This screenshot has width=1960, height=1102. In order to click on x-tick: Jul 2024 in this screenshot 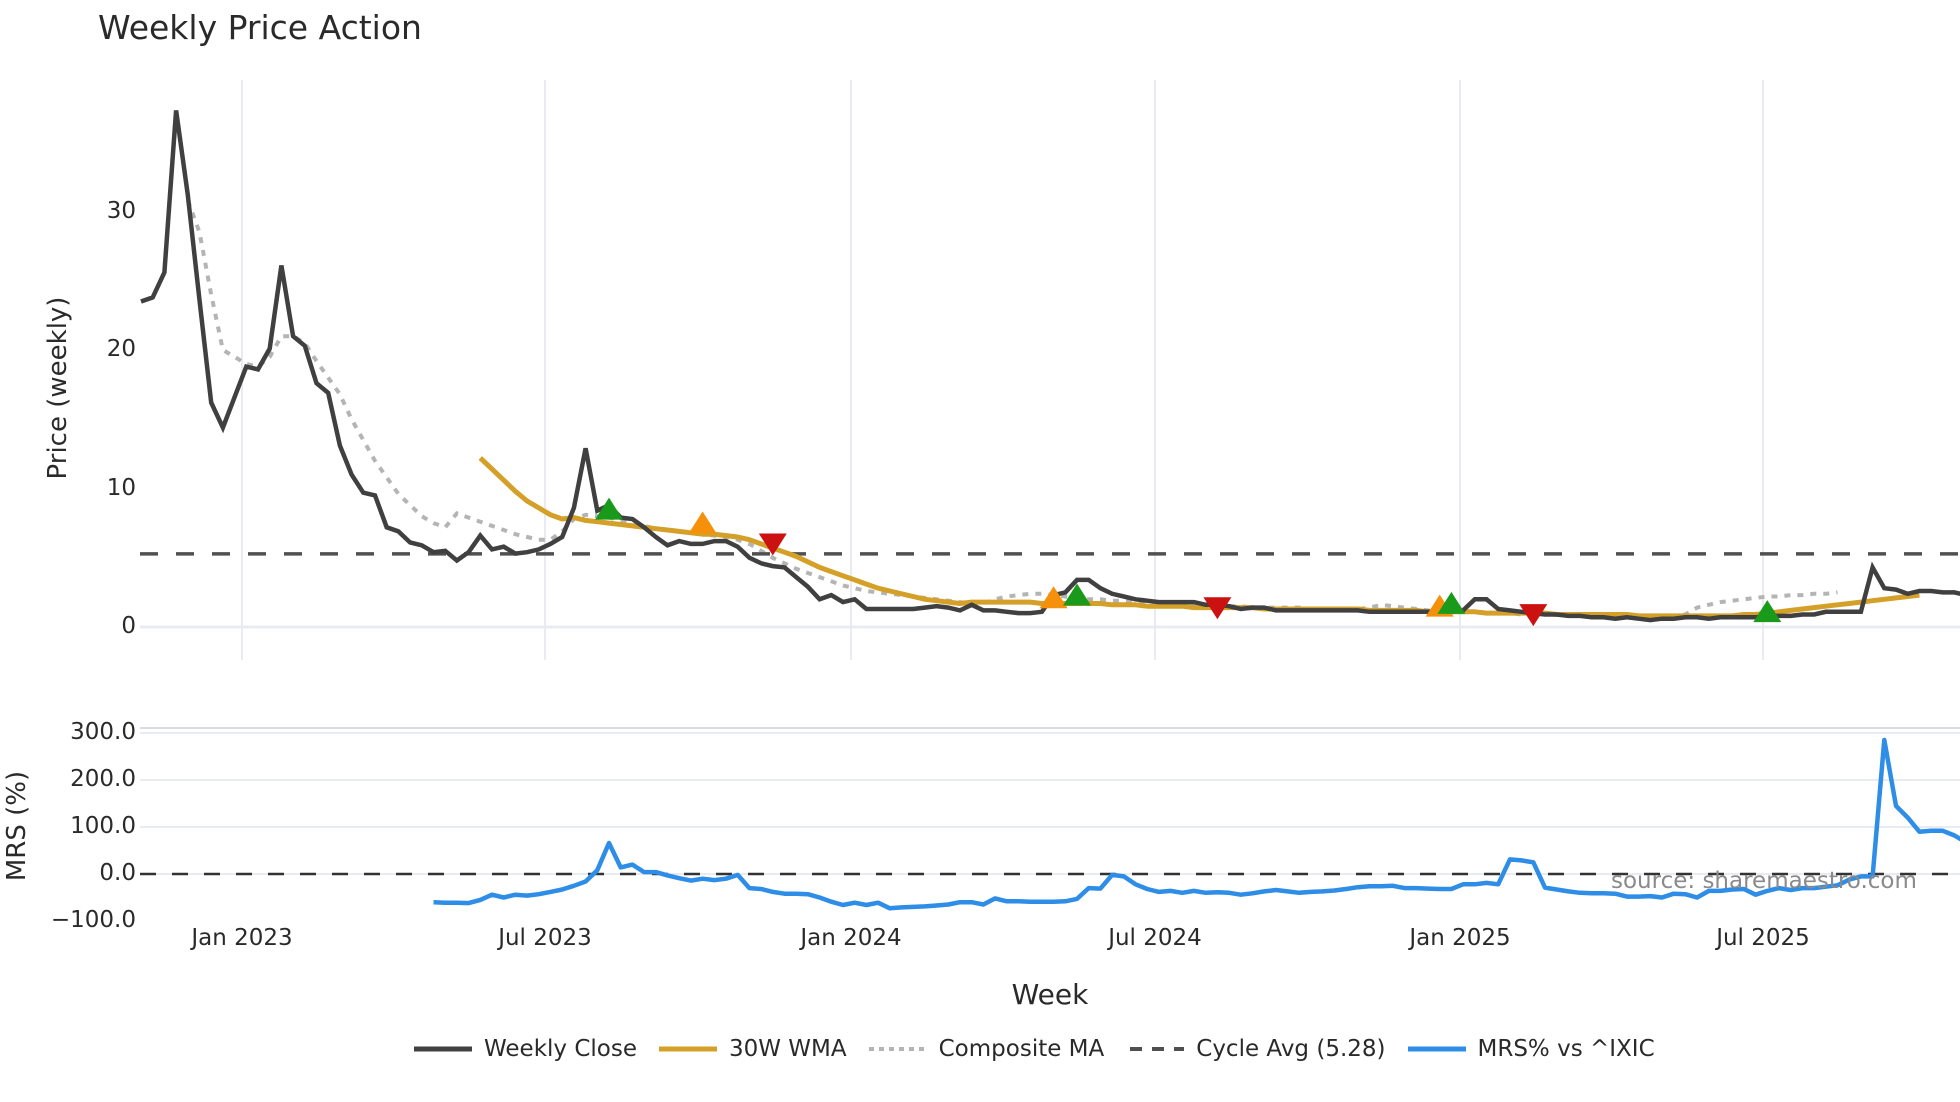, I will do `click(1155, 938)`.